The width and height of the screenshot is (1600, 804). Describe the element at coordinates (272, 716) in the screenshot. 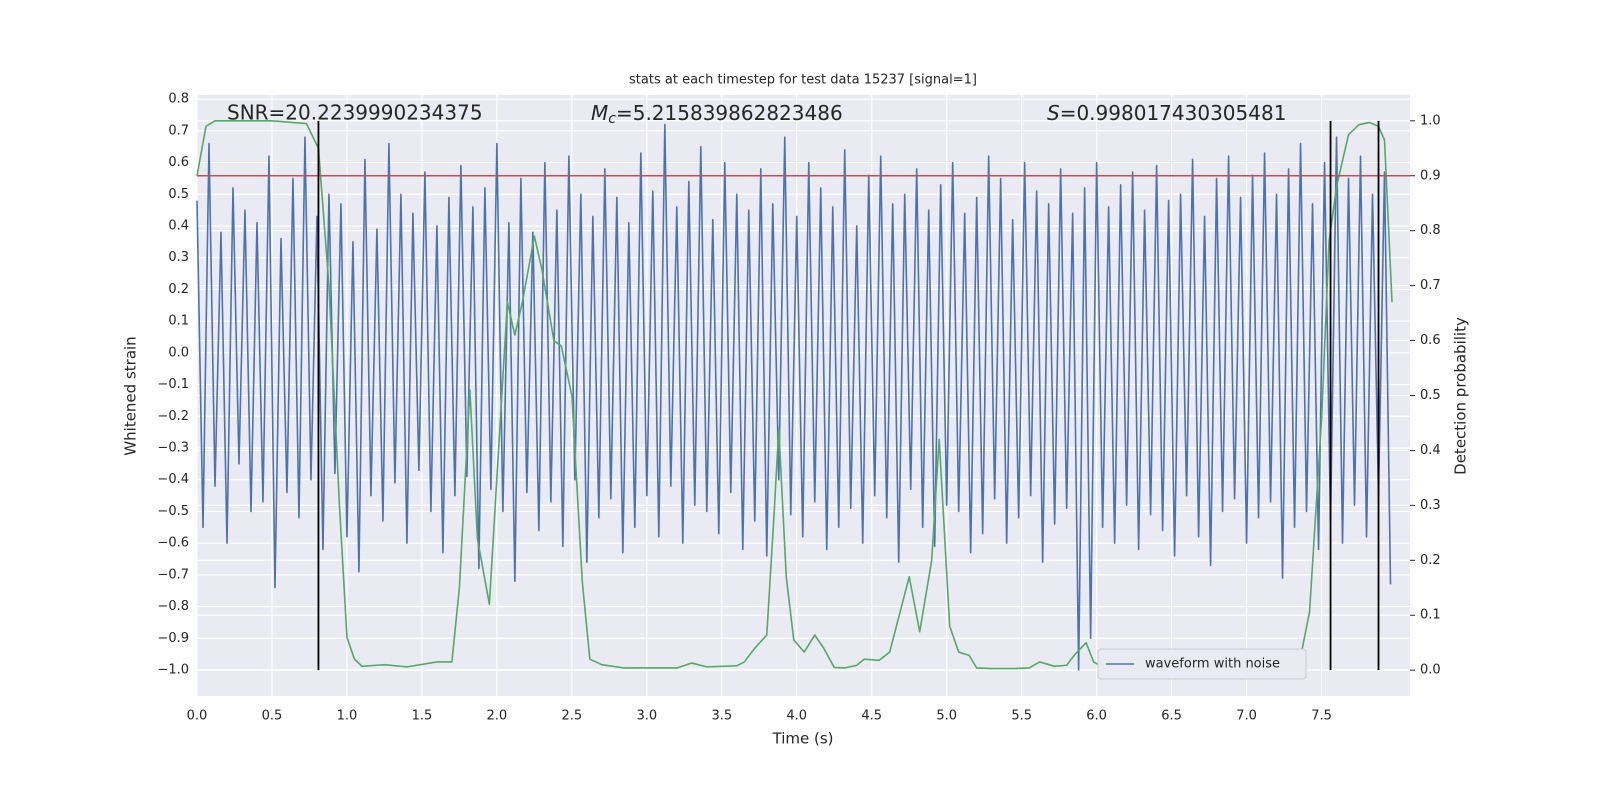

I see `x-tick-label: 0.5` at that location.